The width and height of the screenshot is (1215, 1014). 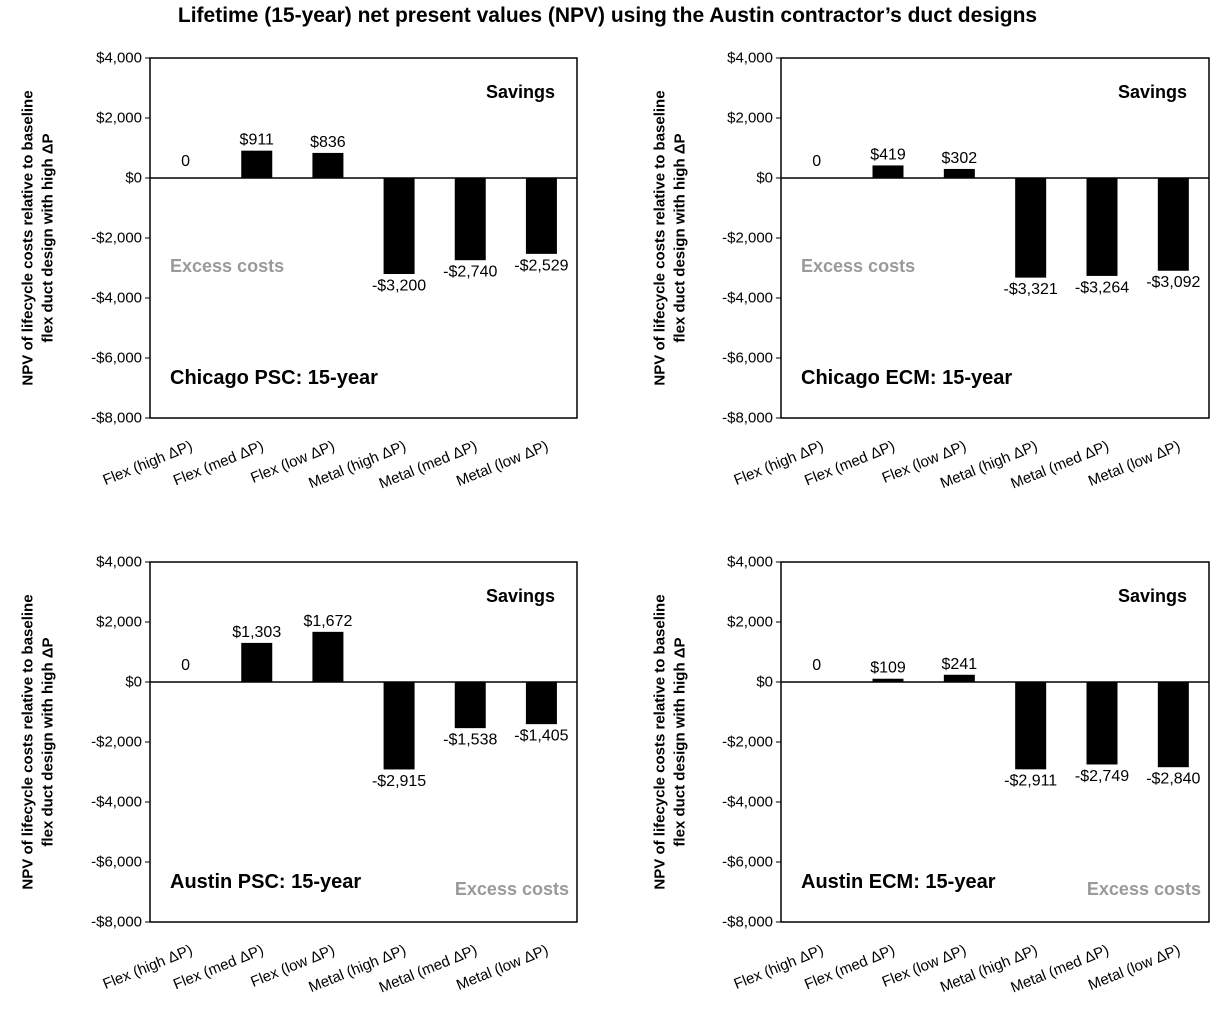 I want to click on data-label-2: $109, so click(x=888, y=668).